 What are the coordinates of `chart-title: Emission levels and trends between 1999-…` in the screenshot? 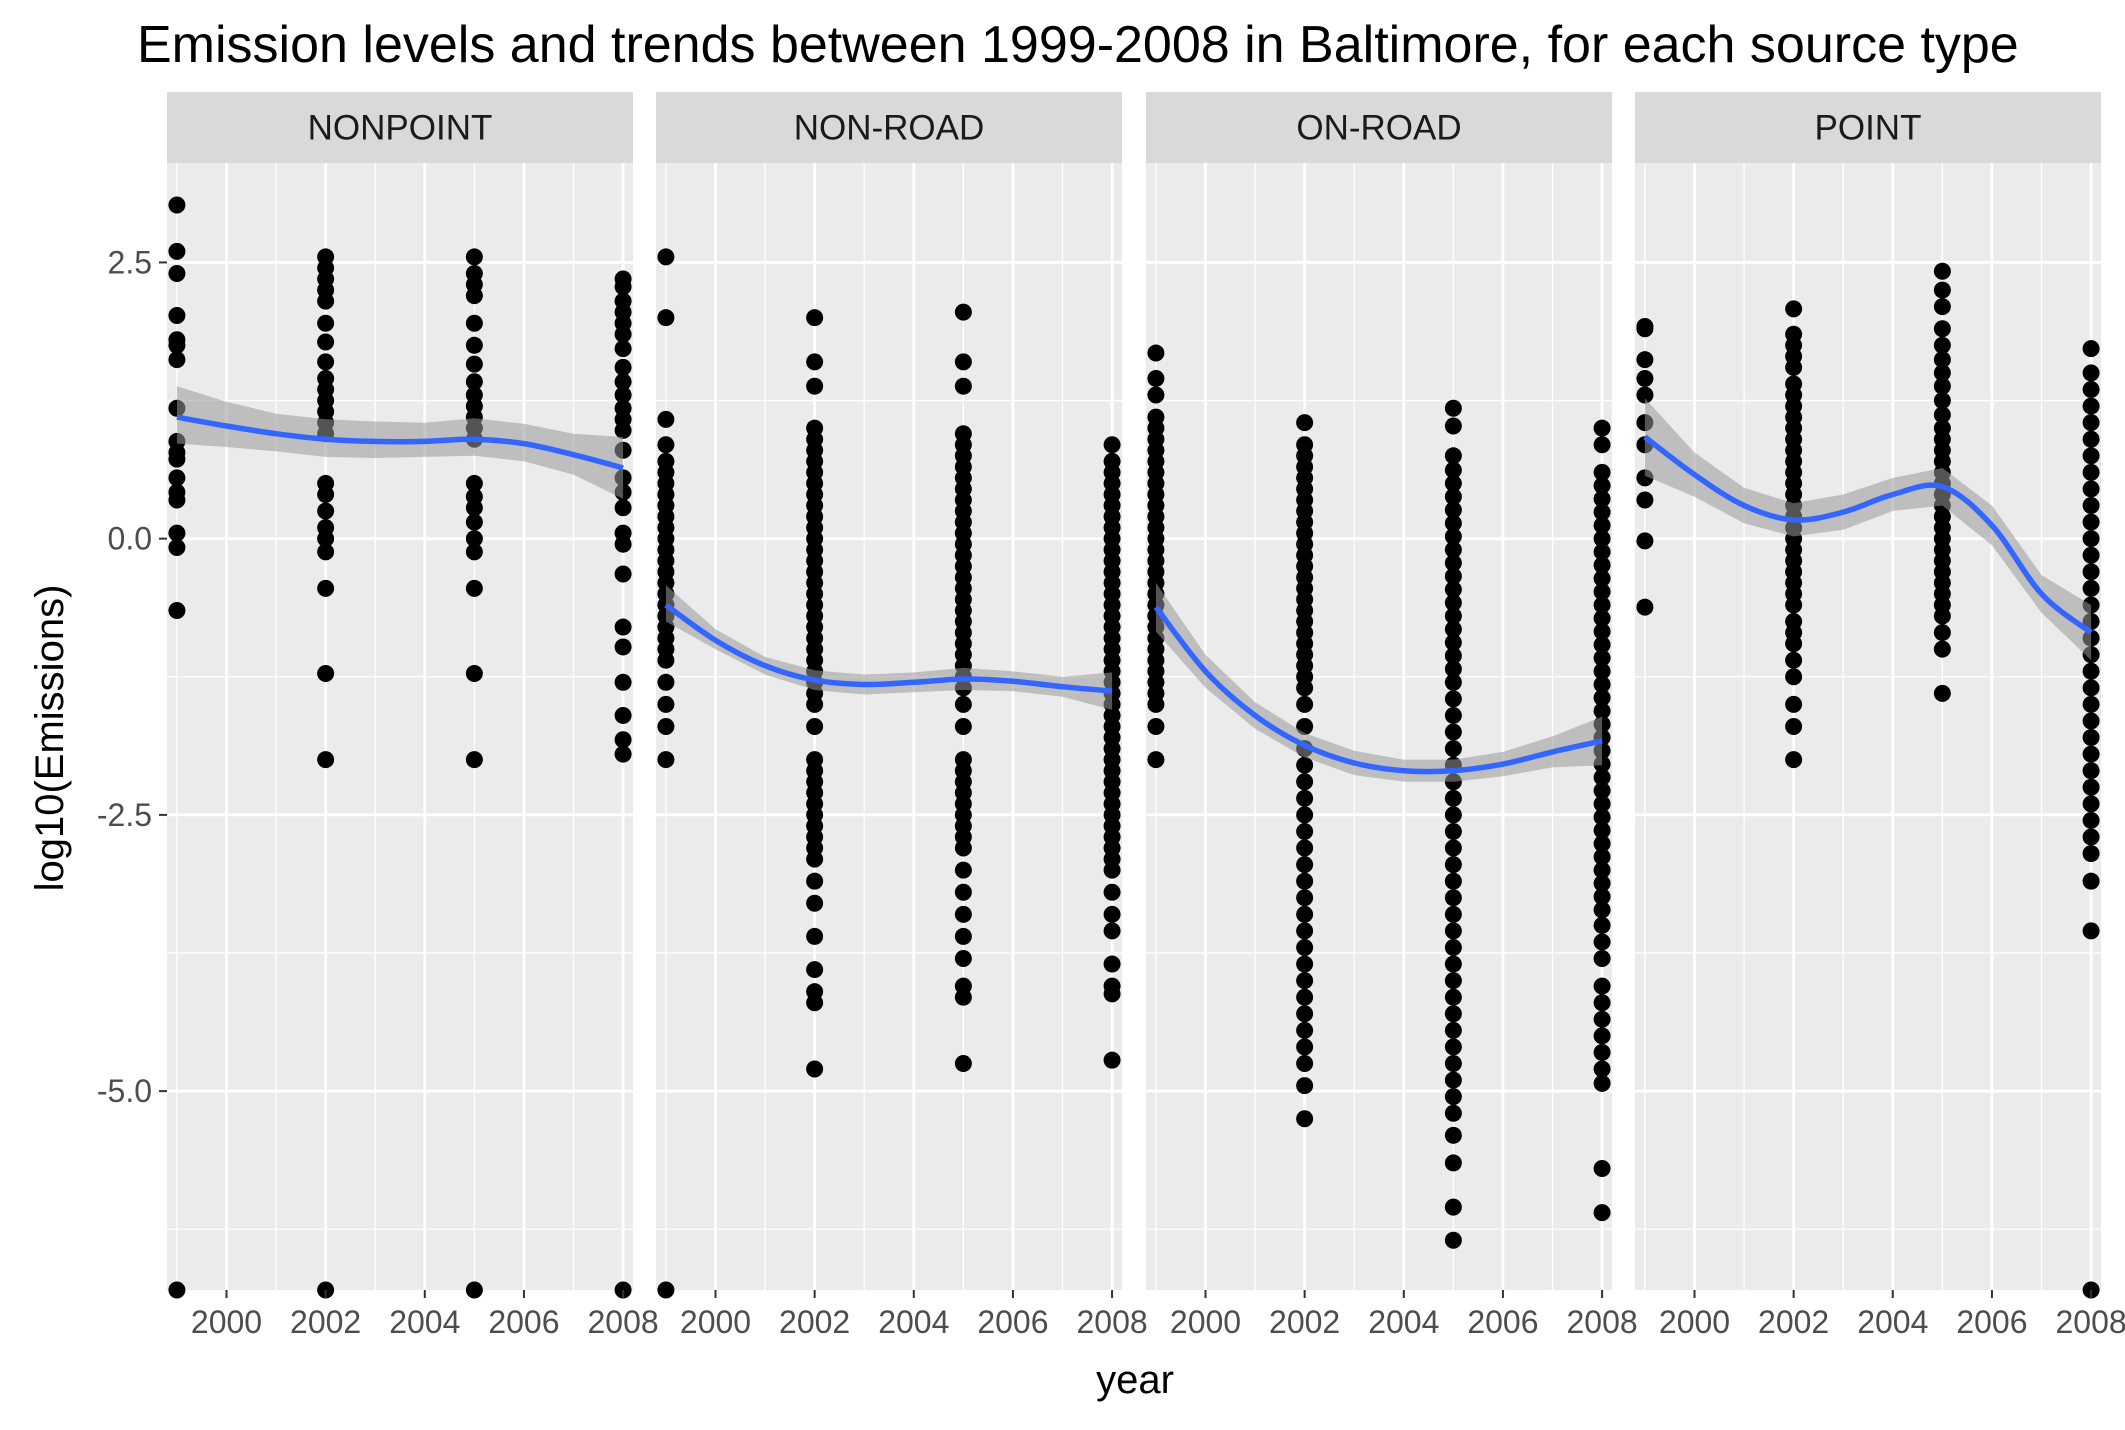 It's located at (1078, 45).